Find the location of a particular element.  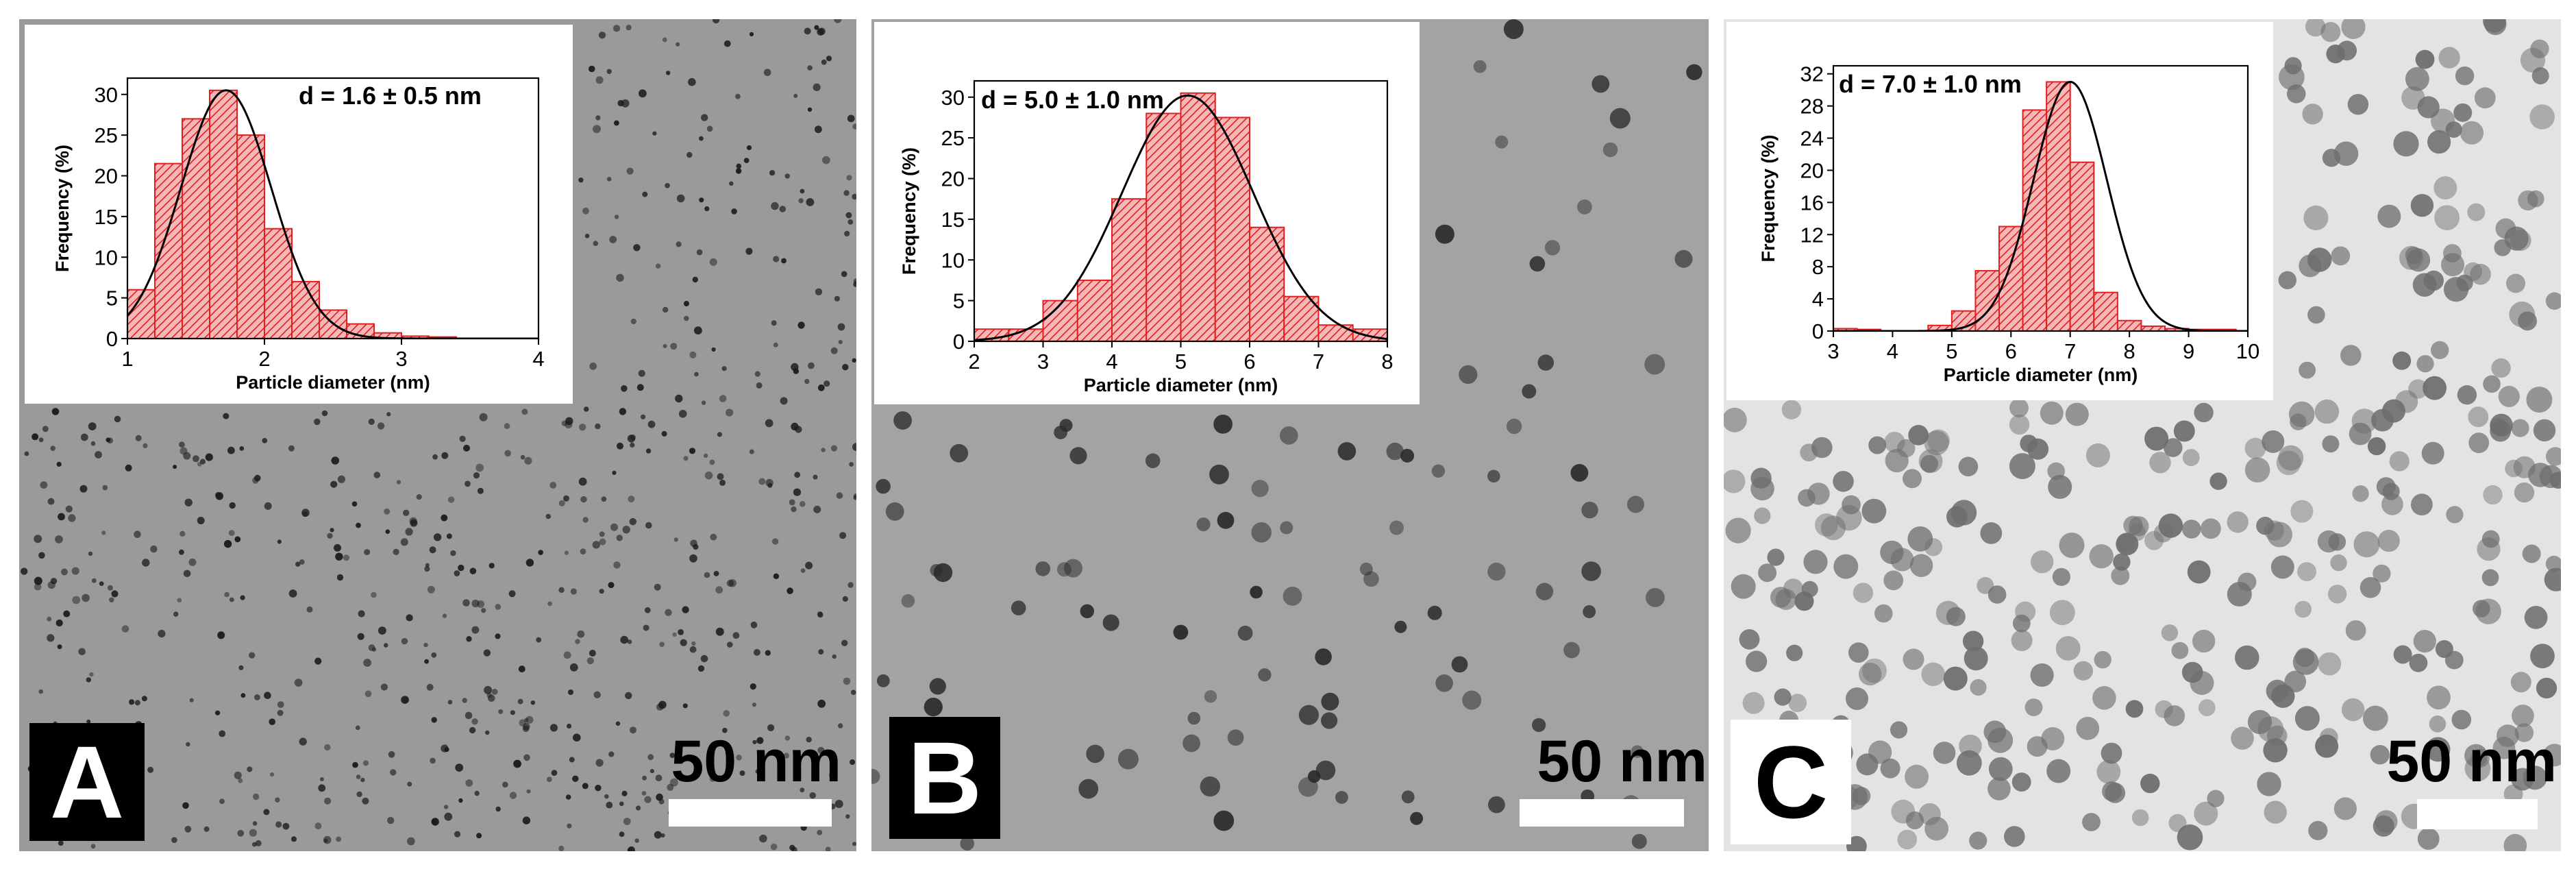

gaussian-fit-line is located at coordinates (332, 214).